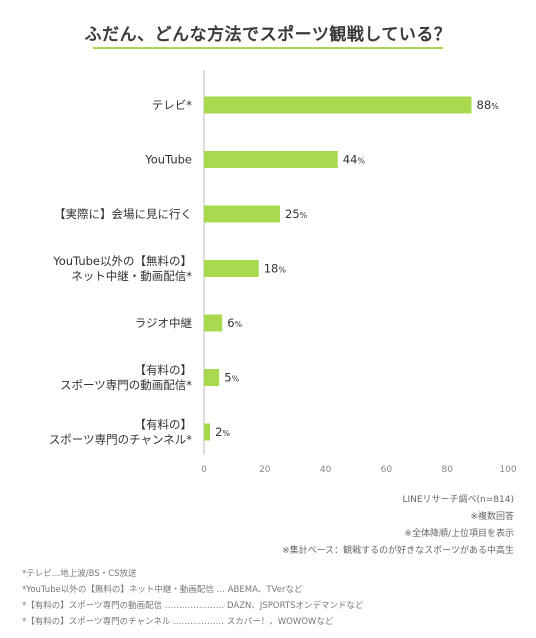 The image size is (536, 638). What do you see at coordinates (459, 534) in the screenshot?
I see `order-note: ※全体降順/上位項目を表示` at bounding box center [459, 534].